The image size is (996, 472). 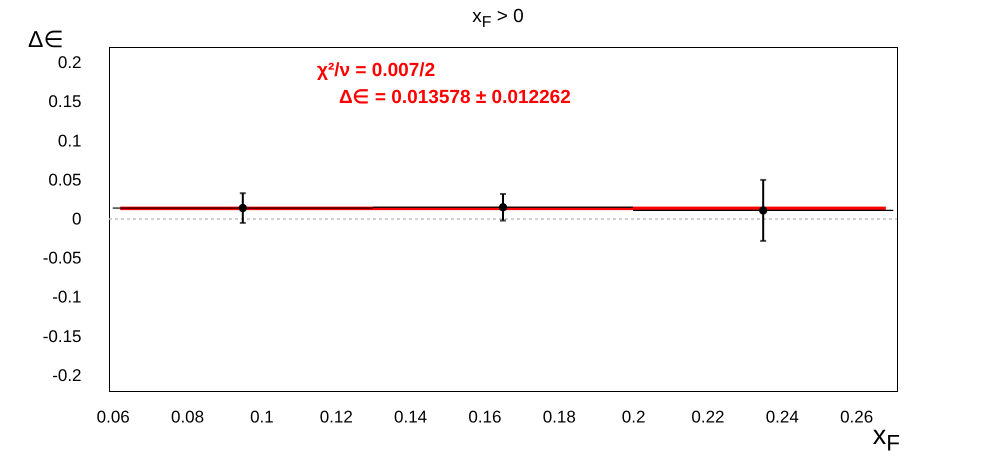 What do you see at coordinates (46, 39) in the screenshot?
I see `y-axis-title: Δ∈` at bounding box center [46, 39].